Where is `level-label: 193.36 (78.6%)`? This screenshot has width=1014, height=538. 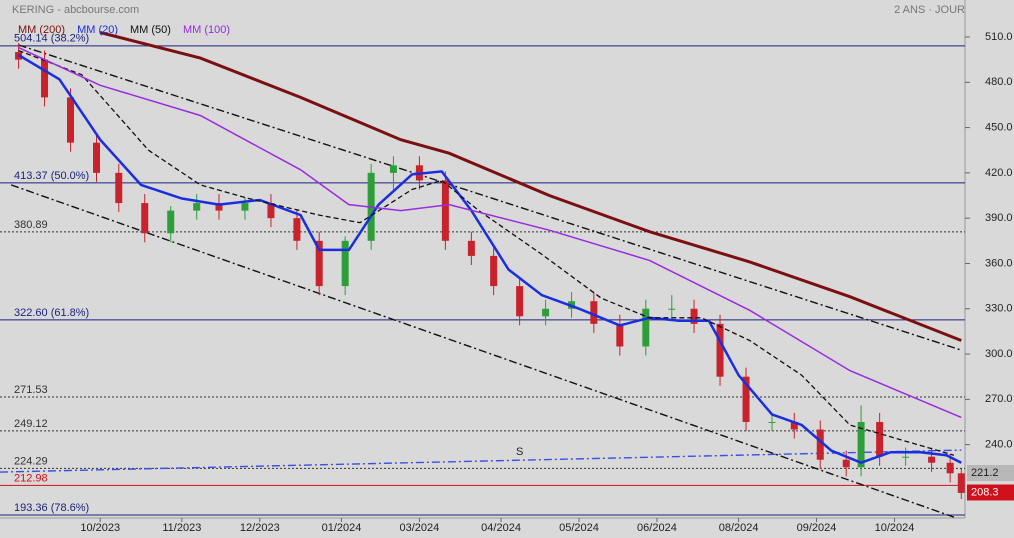
level-label: 193.36 (78.6%) is located at coordinates (51, 508).